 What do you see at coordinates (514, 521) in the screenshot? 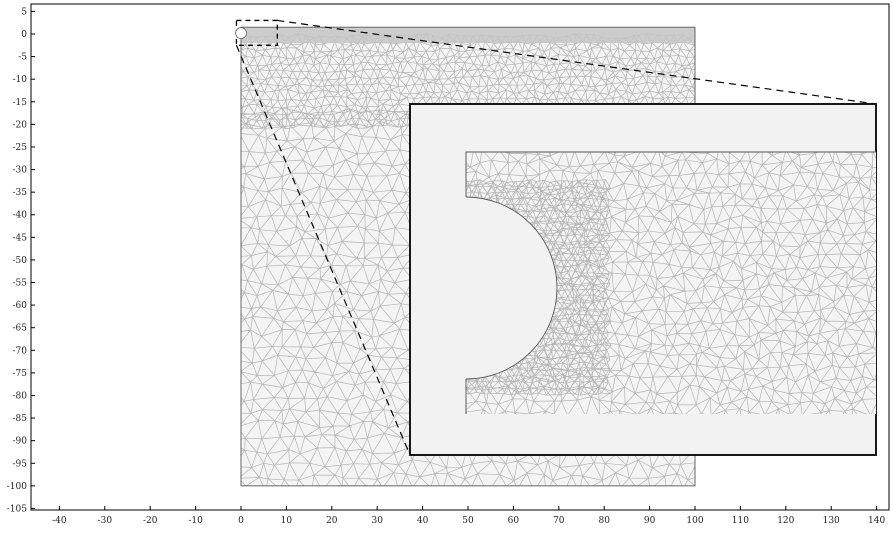
I see `x-tick-label: 60` at bounding box center [514, 521].